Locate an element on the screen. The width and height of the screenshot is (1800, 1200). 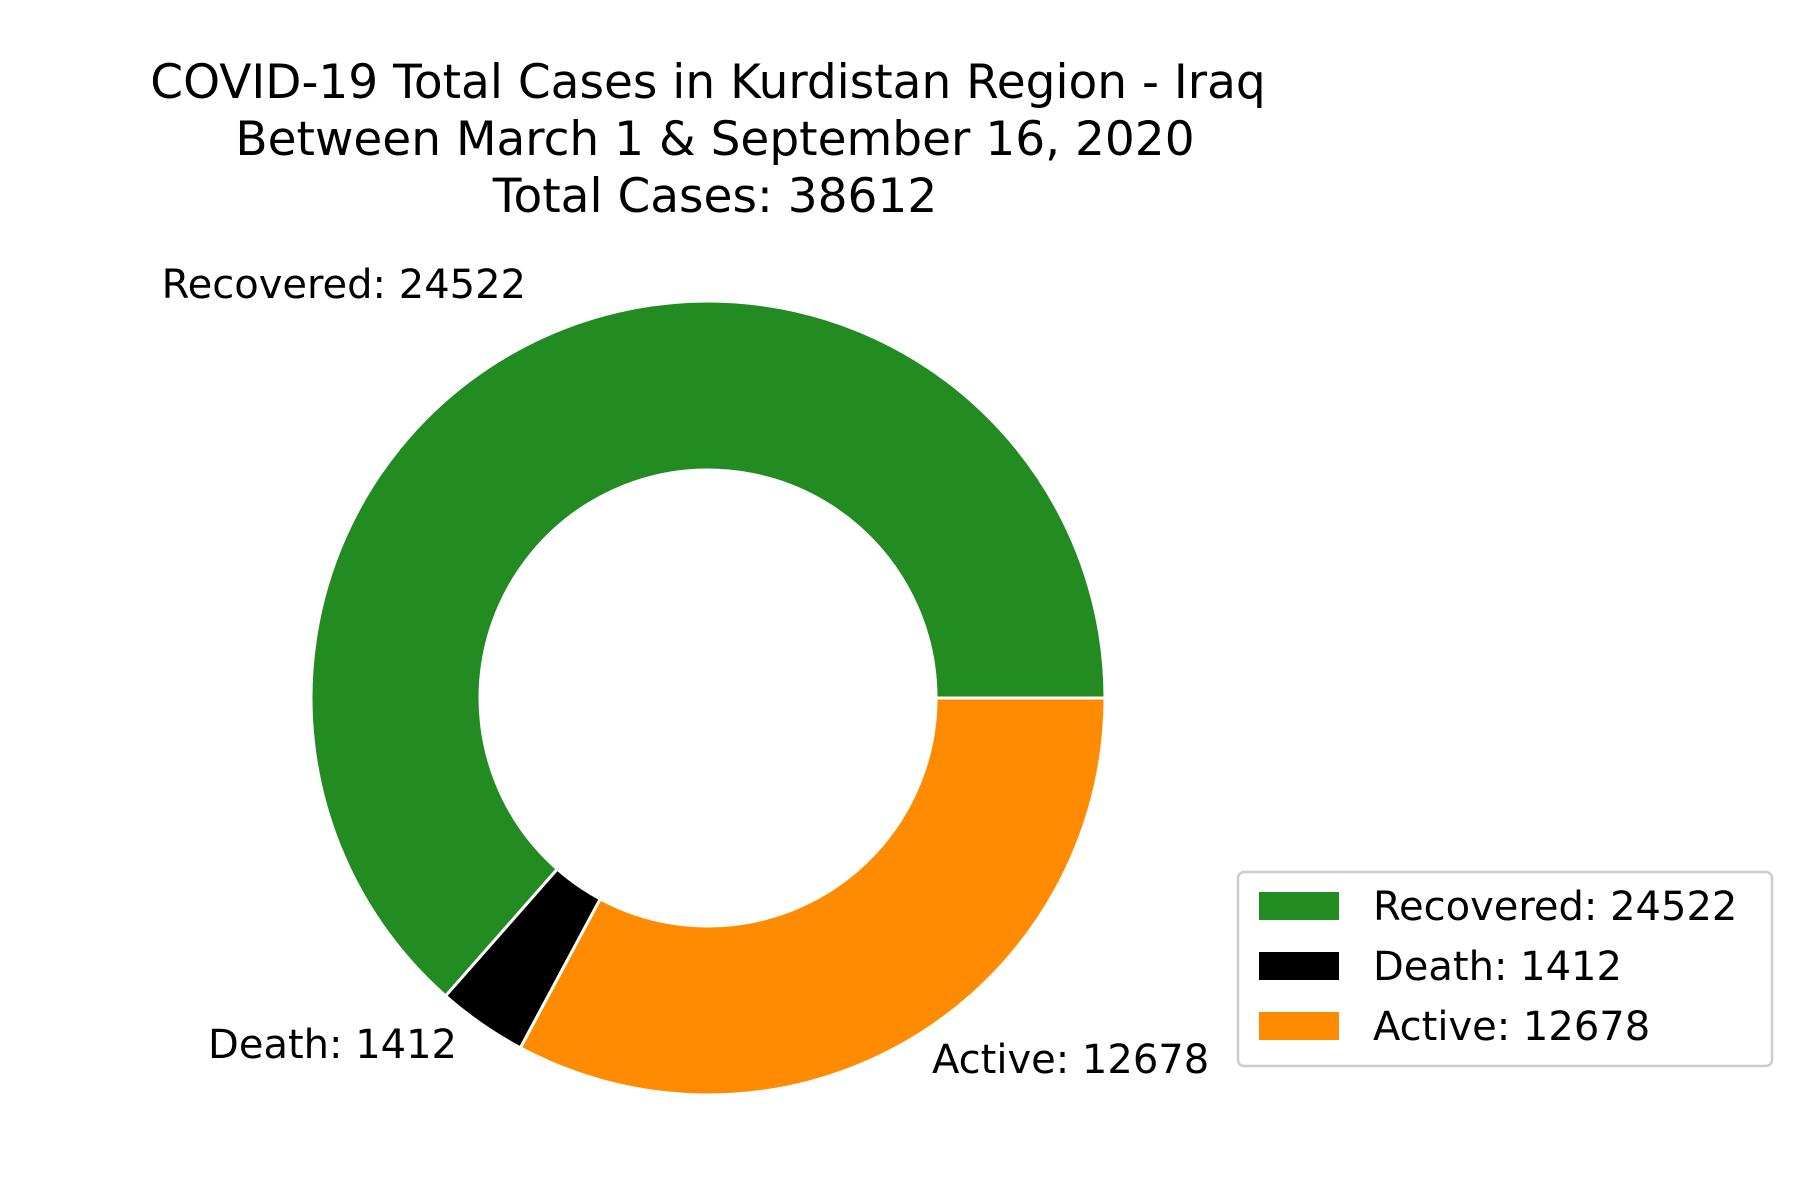
chart-title-line-3: Total Cases: 38612 is located at coordinates (715, 196).